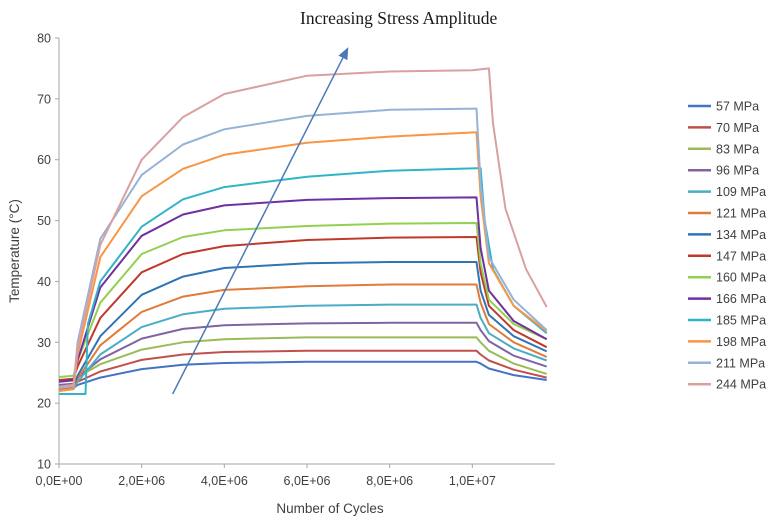 The width and height of the screenshot is (773, 519). Describe the element at coordinates (59, 481) in the screenshot. I see `x-tick-label: 0,0E+00` at that location.